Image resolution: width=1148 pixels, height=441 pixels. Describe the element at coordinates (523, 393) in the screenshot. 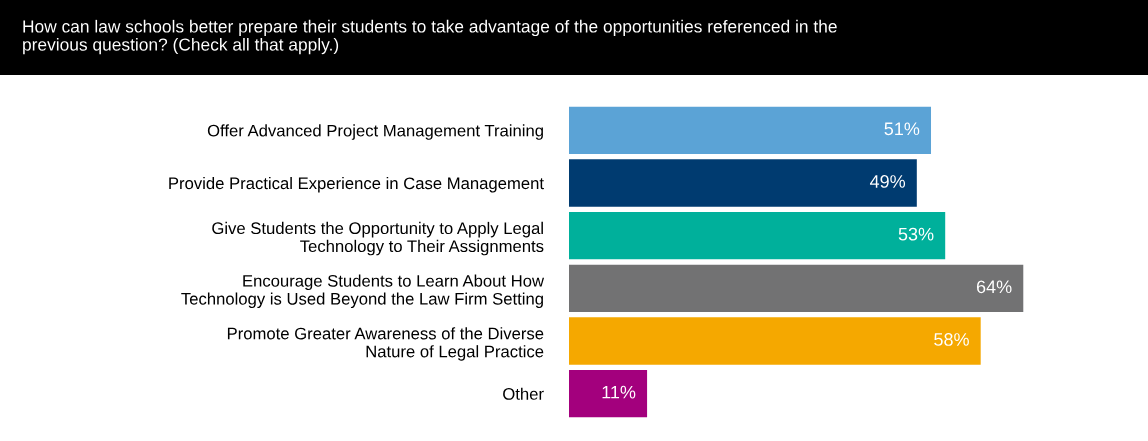

I see `y-tick-label: Other` at that location.